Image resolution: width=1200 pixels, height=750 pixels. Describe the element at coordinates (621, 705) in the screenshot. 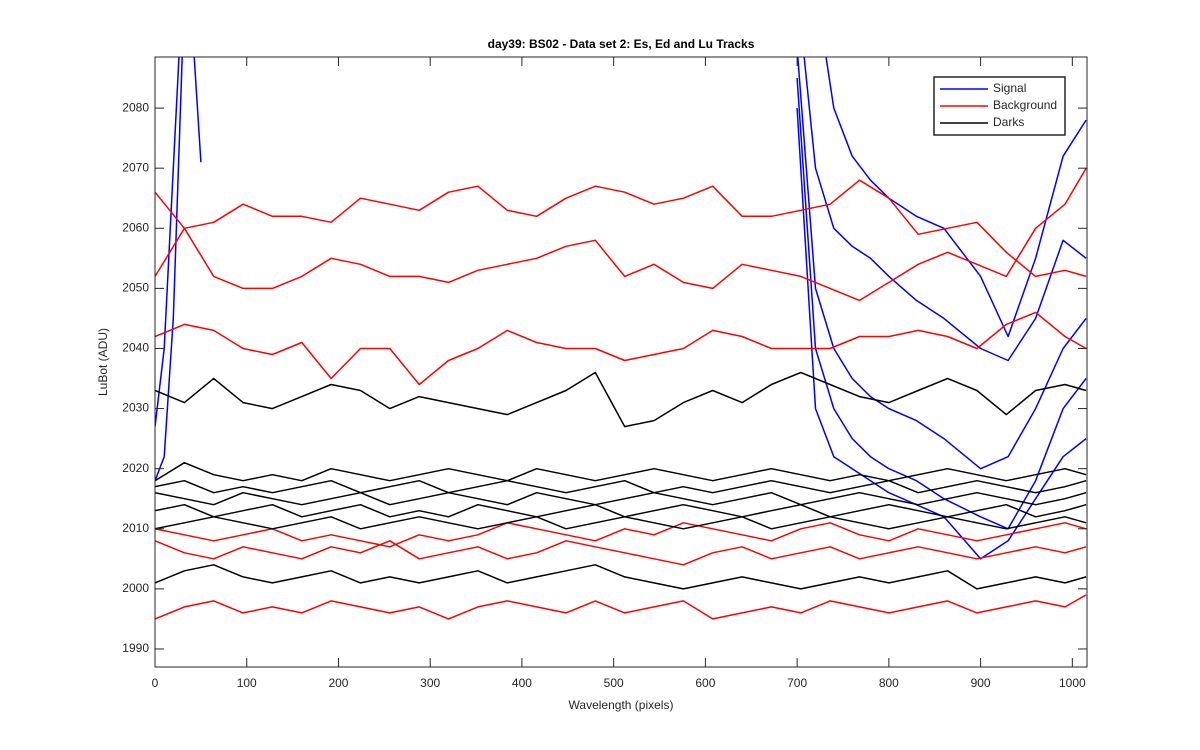

I see `x-axis-label: Wavelength (pixels)` at that location.